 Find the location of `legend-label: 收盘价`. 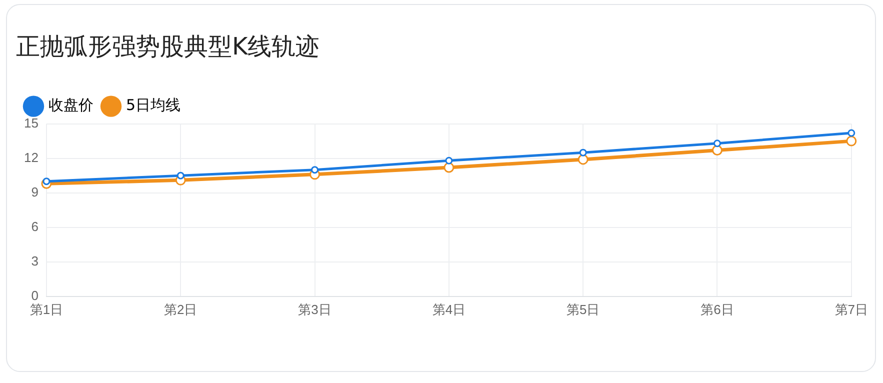

legend-label: 收盘价 is located at coordinates (71, 105).